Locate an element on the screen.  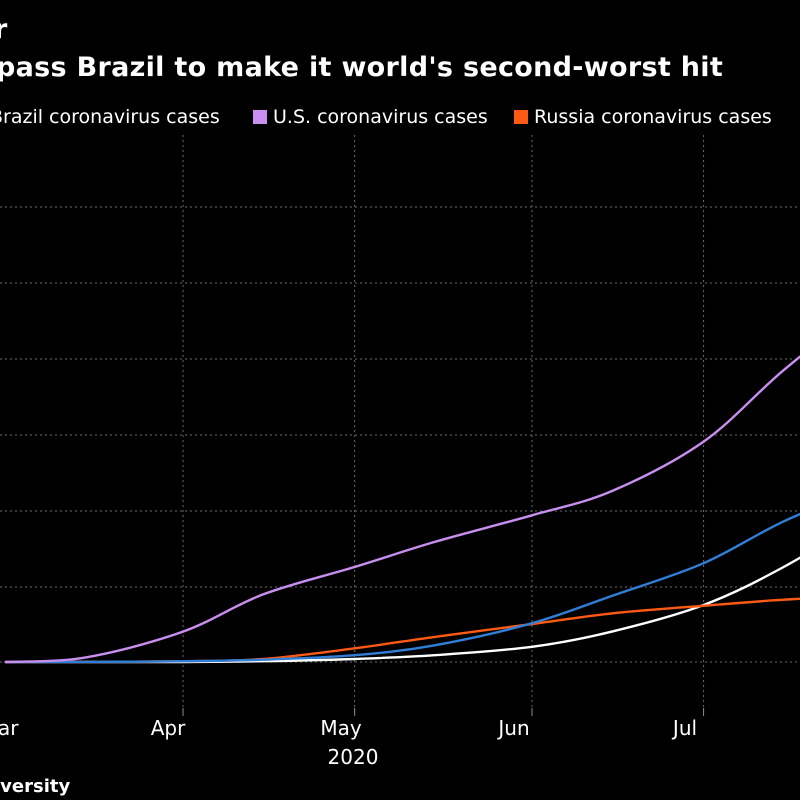
source-note: iversity is located at coordinates (35, 786).